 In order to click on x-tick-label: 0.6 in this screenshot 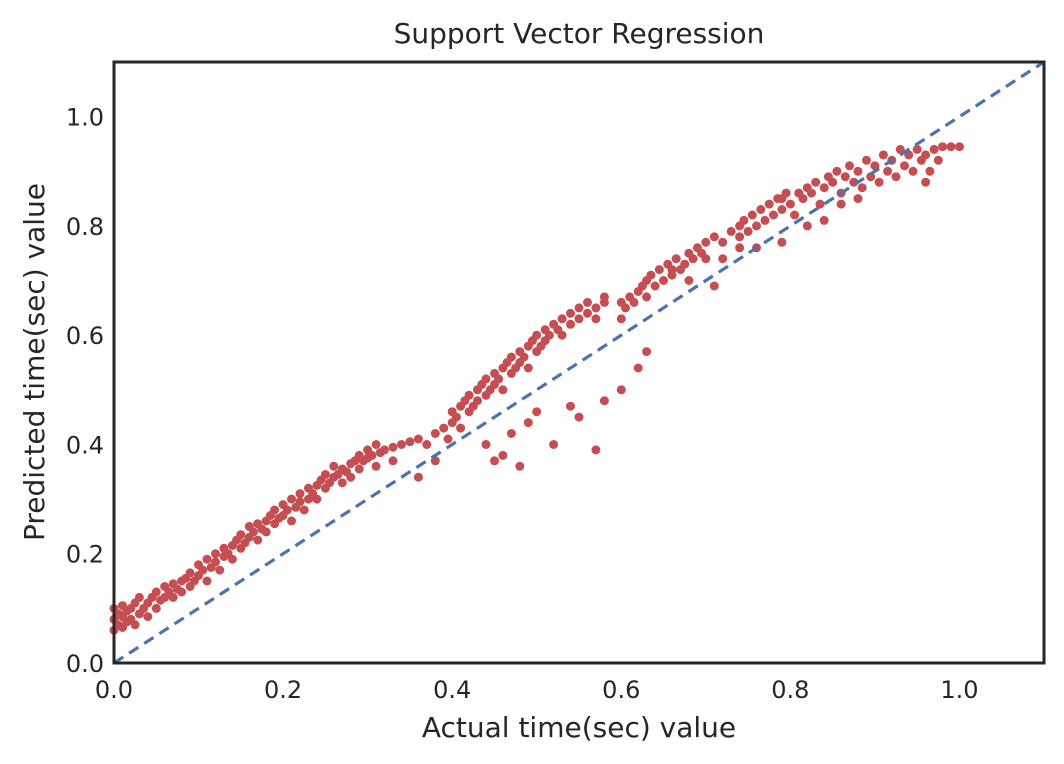, I will do `click(621, 690)`.